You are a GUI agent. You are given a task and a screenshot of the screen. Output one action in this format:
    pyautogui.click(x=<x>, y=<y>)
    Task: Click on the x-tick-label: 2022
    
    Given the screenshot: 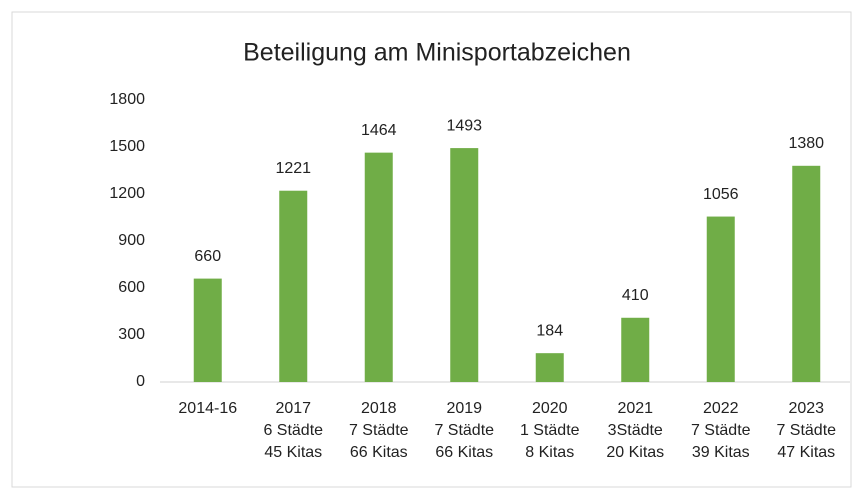 What is the action you would take?
    pyautogui.click(x=721, y=408)
    